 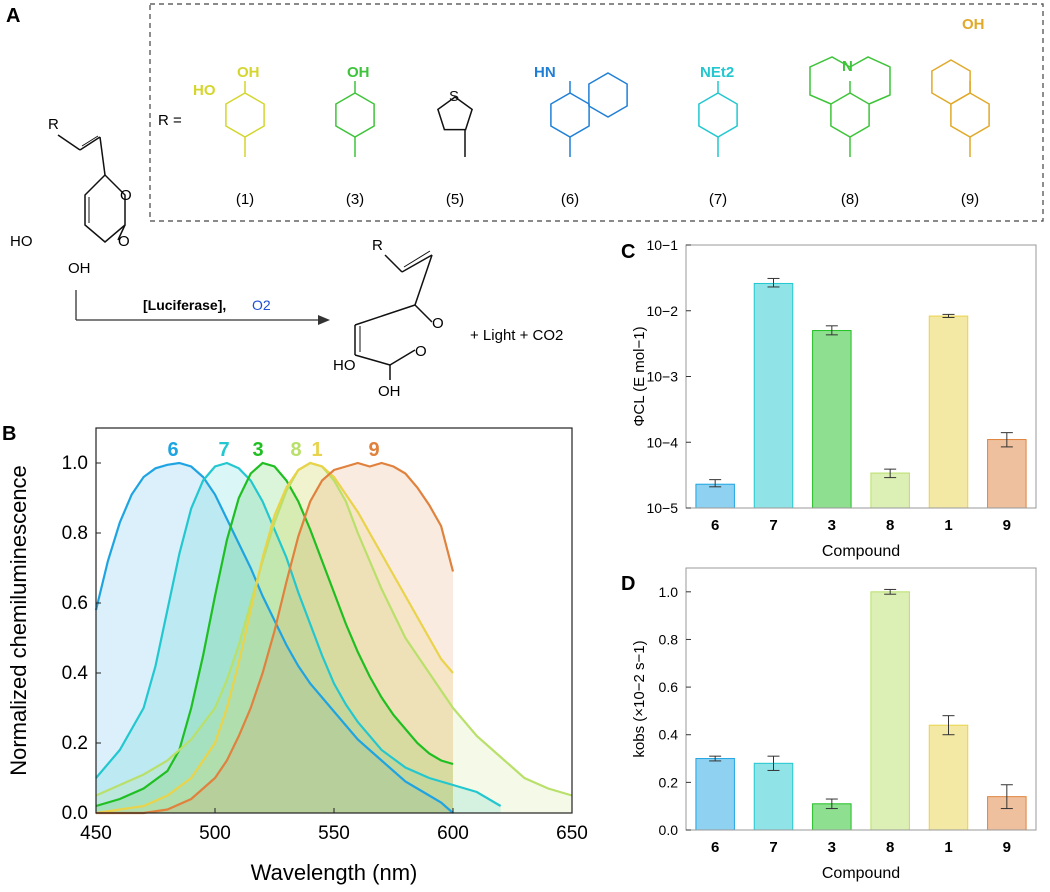 I want to click on y-tick-label-d: 1.0, so click(x=669, y=592).